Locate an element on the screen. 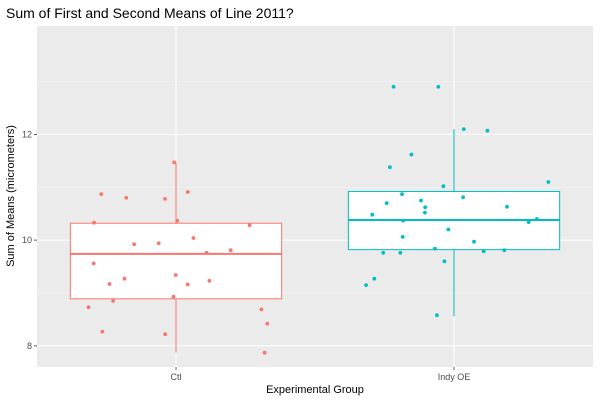  x-axis-title: Experimental Group is located at coordinates (315, 390).